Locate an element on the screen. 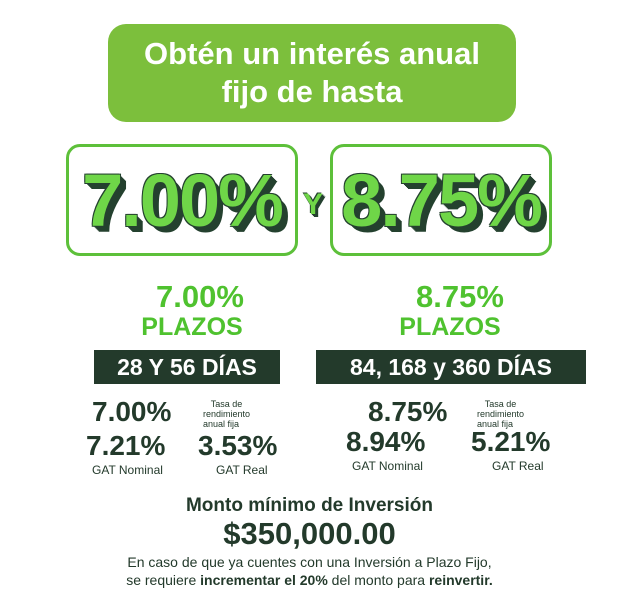  rate-box-left: 7.00% is located at coordinates (182, 200).